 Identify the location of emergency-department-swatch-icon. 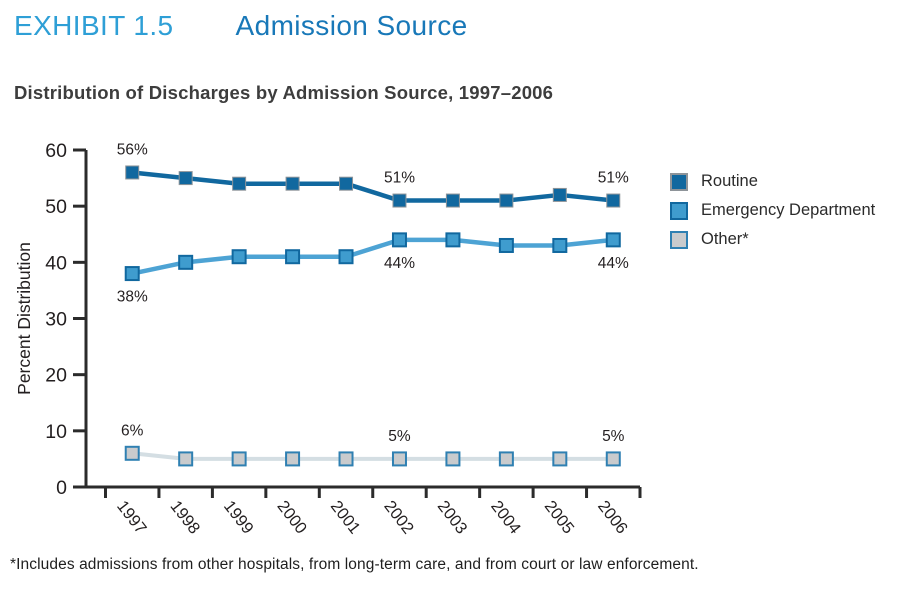
(679, 210).